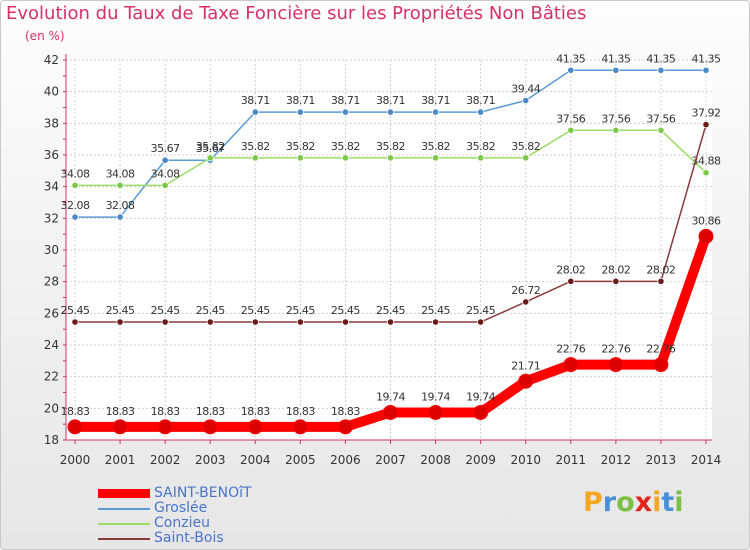 This screenshot has width=750, height=550. What do you see at coordinates (345, 460) in the screenshot?
I see `x-tick-label: 2006` at bounding box center [345, 460].